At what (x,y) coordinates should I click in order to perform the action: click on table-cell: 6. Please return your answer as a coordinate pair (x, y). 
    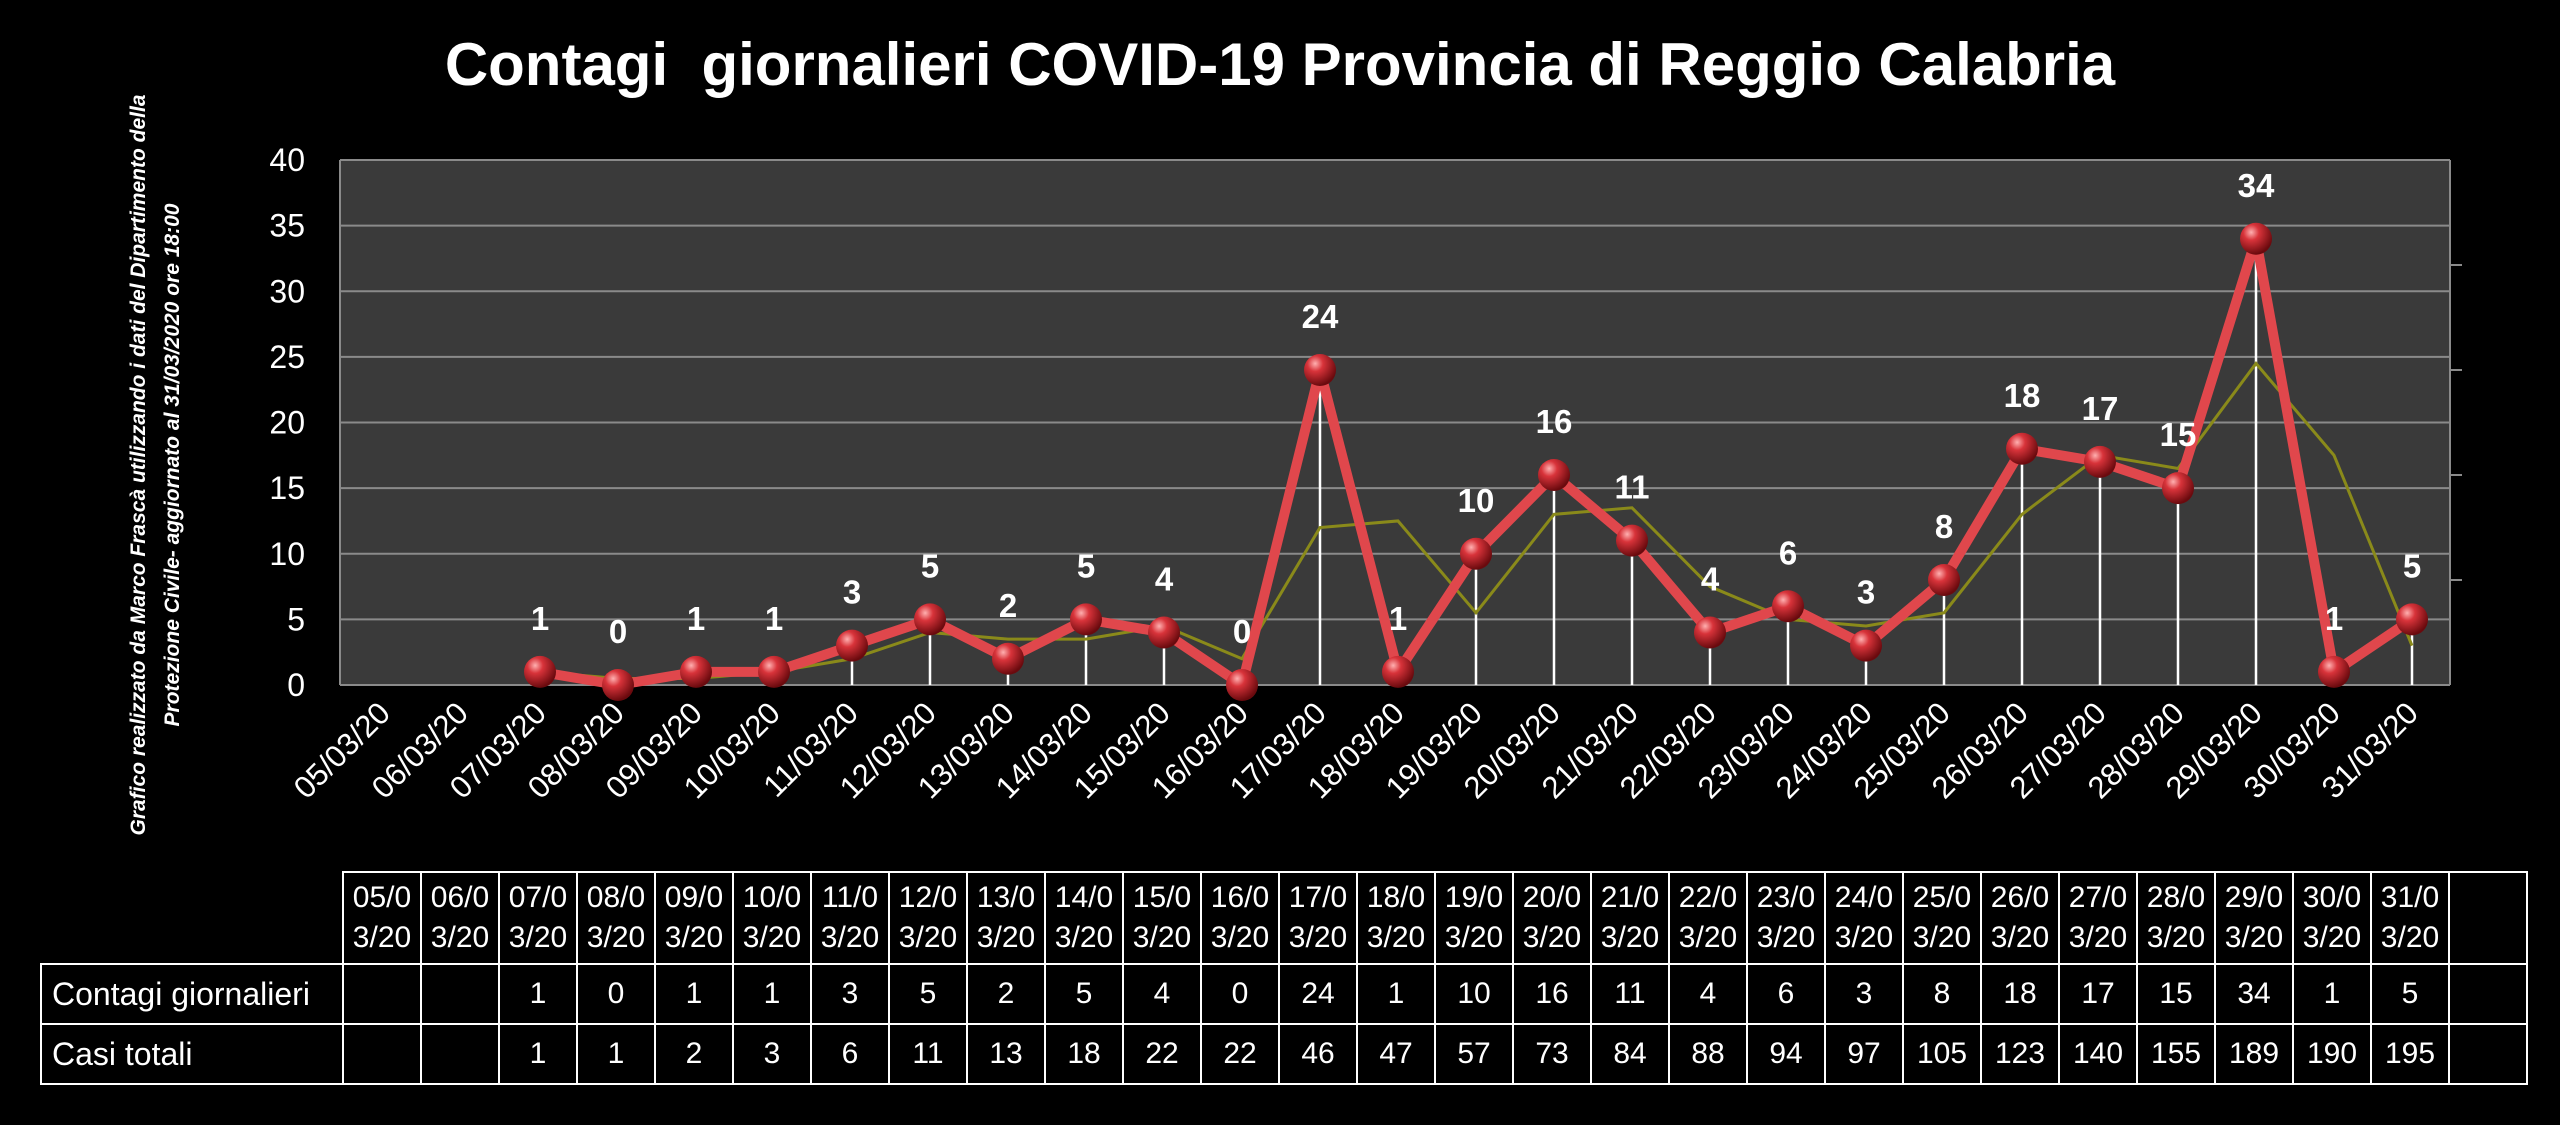
    Looking at the image, I should click on (1786, 994).